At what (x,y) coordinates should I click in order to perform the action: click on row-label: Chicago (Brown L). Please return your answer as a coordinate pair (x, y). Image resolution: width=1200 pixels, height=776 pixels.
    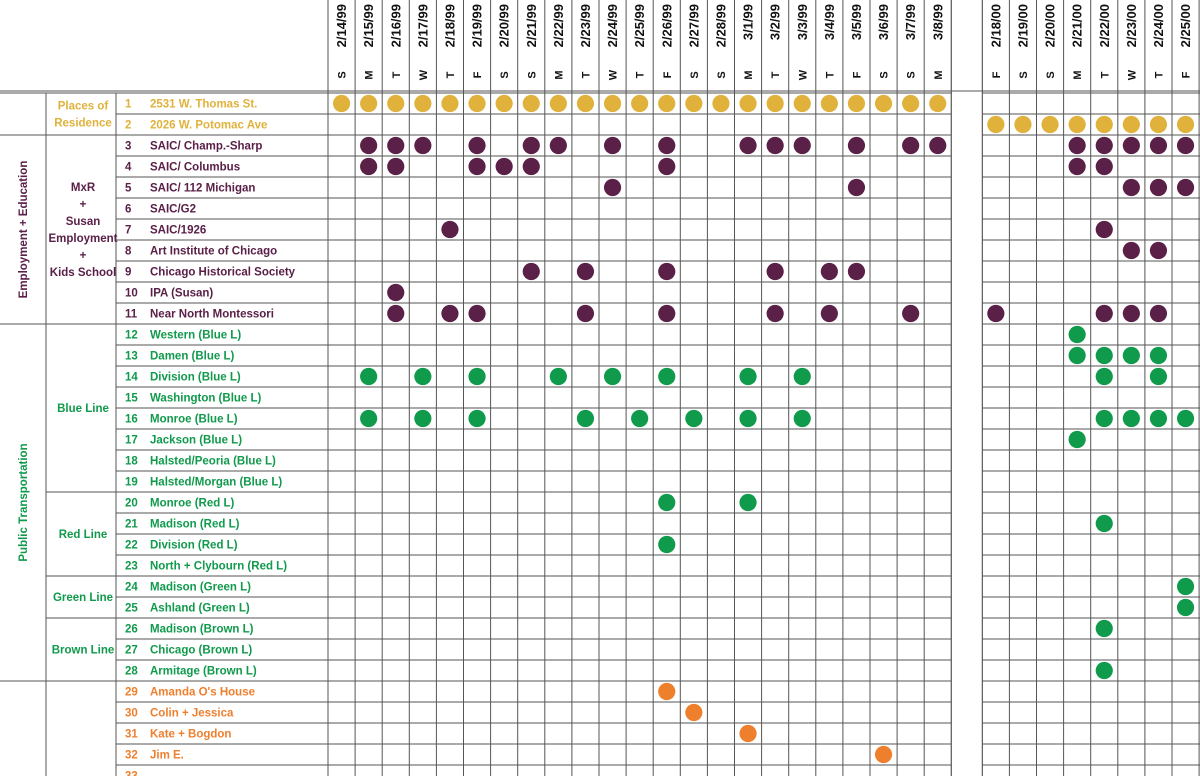
    Looking at the image, I should click on (201, 651).